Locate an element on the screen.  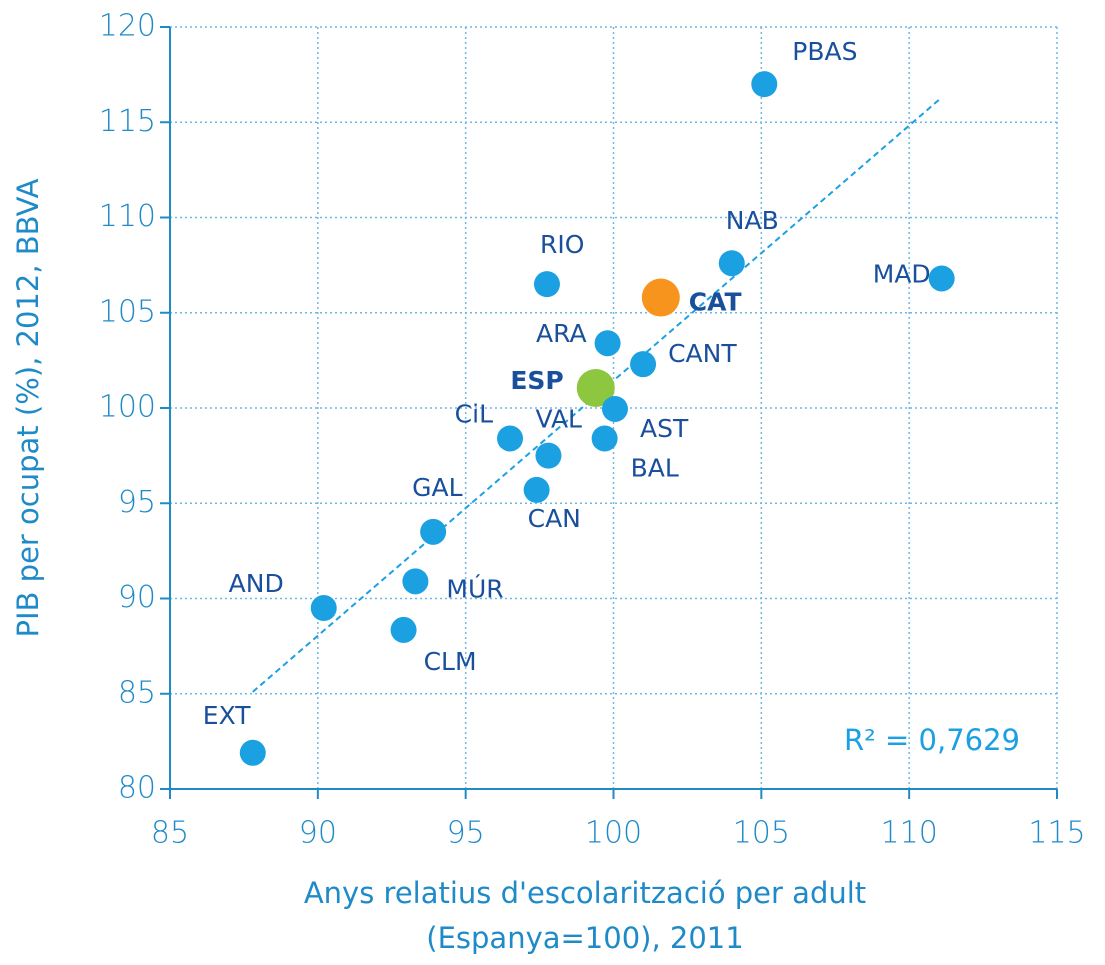
point-label: GAL is located at coordinates (437, 487).